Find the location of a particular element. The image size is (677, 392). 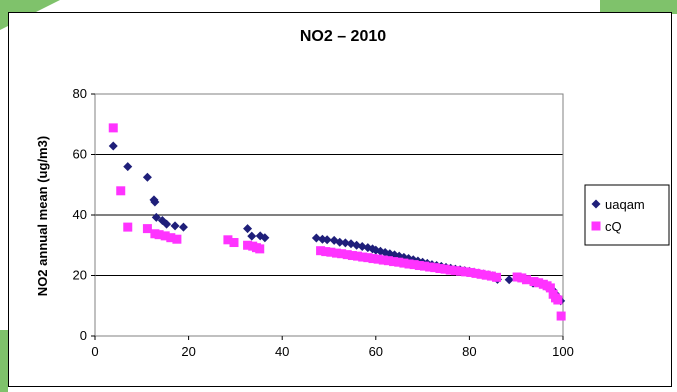

legend: uaqam cQ is located at coordinates (627, 215).